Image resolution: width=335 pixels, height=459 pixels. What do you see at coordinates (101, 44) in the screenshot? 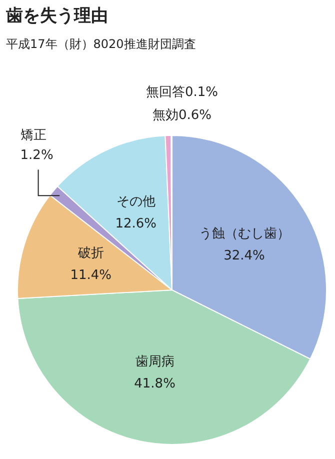
I see `chart-subtitle: 平成17年（財）8020推進財団調査` at bounding box center [101, 44].